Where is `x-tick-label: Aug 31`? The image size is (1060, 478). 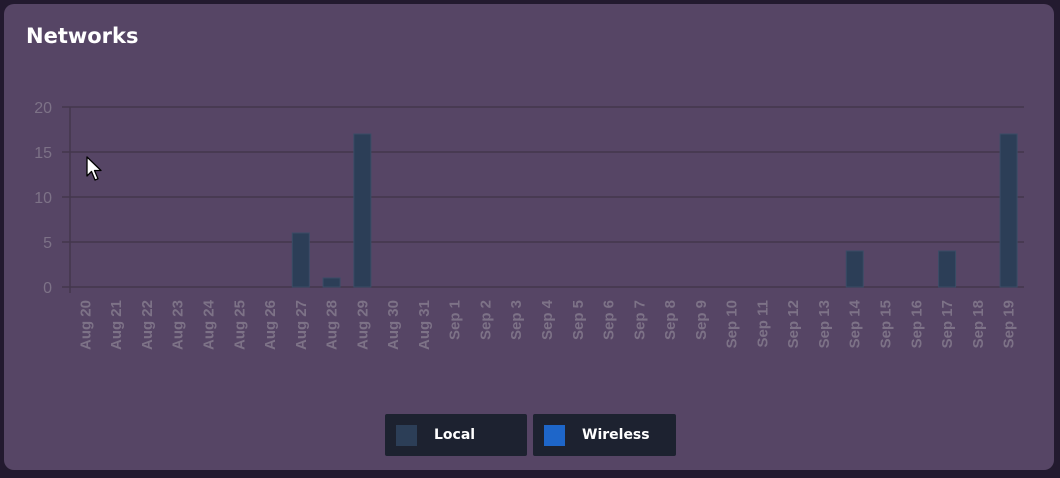 x-tick-label: Aug 31 is located at coordinates (424, 325).